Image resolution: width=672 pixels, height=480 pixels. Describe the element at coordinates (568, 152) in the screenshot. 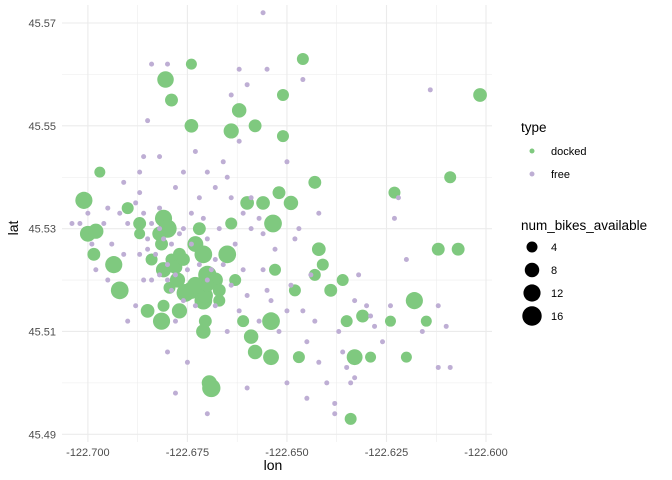

I see `legend-docked-label: docked` at that location.